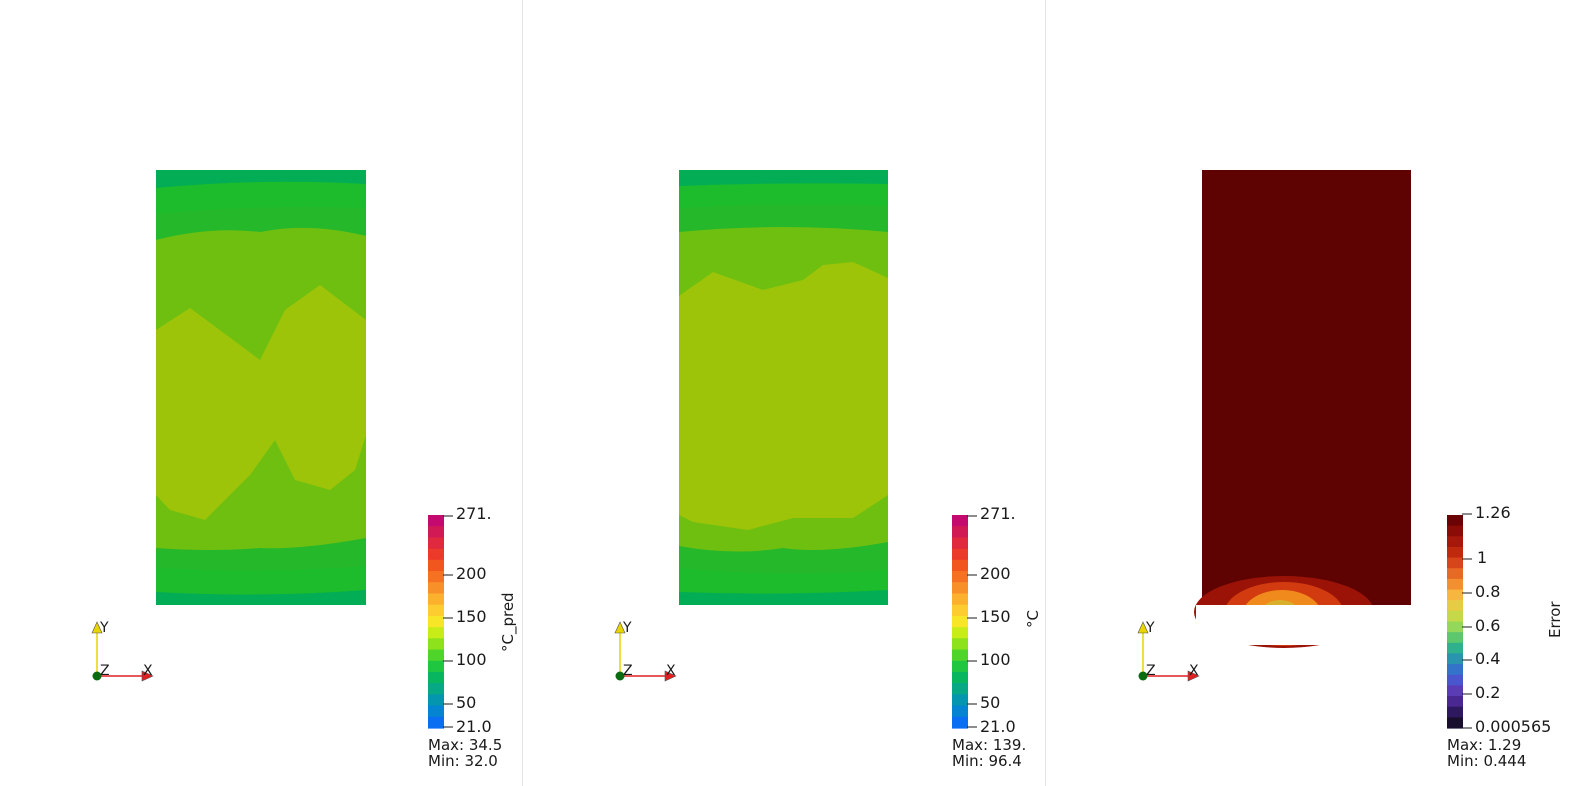 The height and width of the screenshot is (786, 1594). What do you see at coordinates (1555, 619) in the screenshot?
I see `colorbar-title: Error` at bounding box center [1555, 619].